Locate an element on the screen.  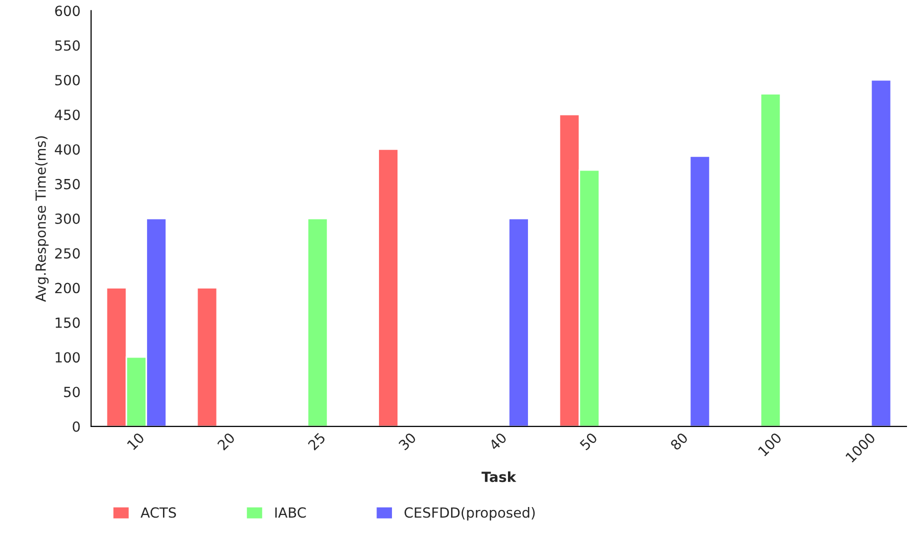
y-tick-label: 550 is located at coordinates (67, 45).